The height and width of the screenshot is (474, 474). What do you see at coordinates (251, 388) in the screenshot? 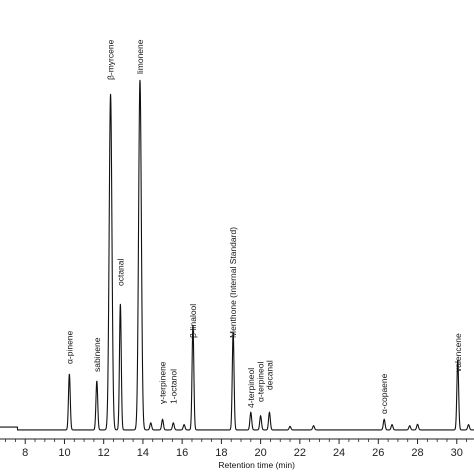
I see `peak-label: 4-terpineol` at bounding box center [251, 388].